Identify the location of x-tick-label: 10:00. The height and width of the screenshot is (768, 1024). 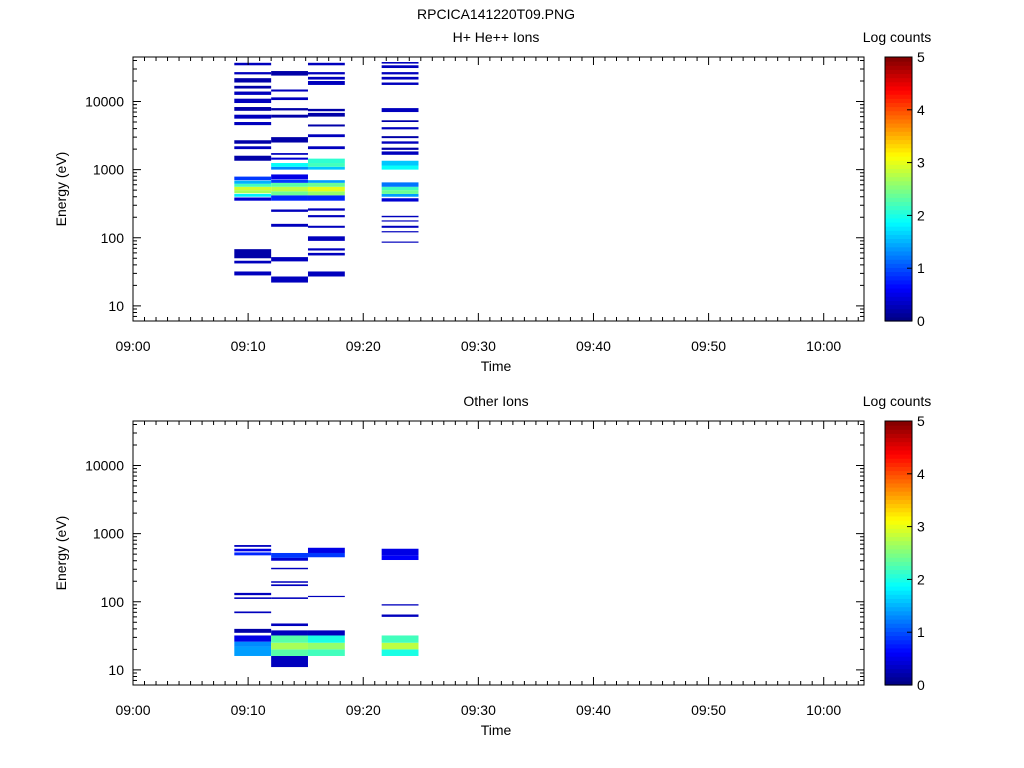
(823, 710).